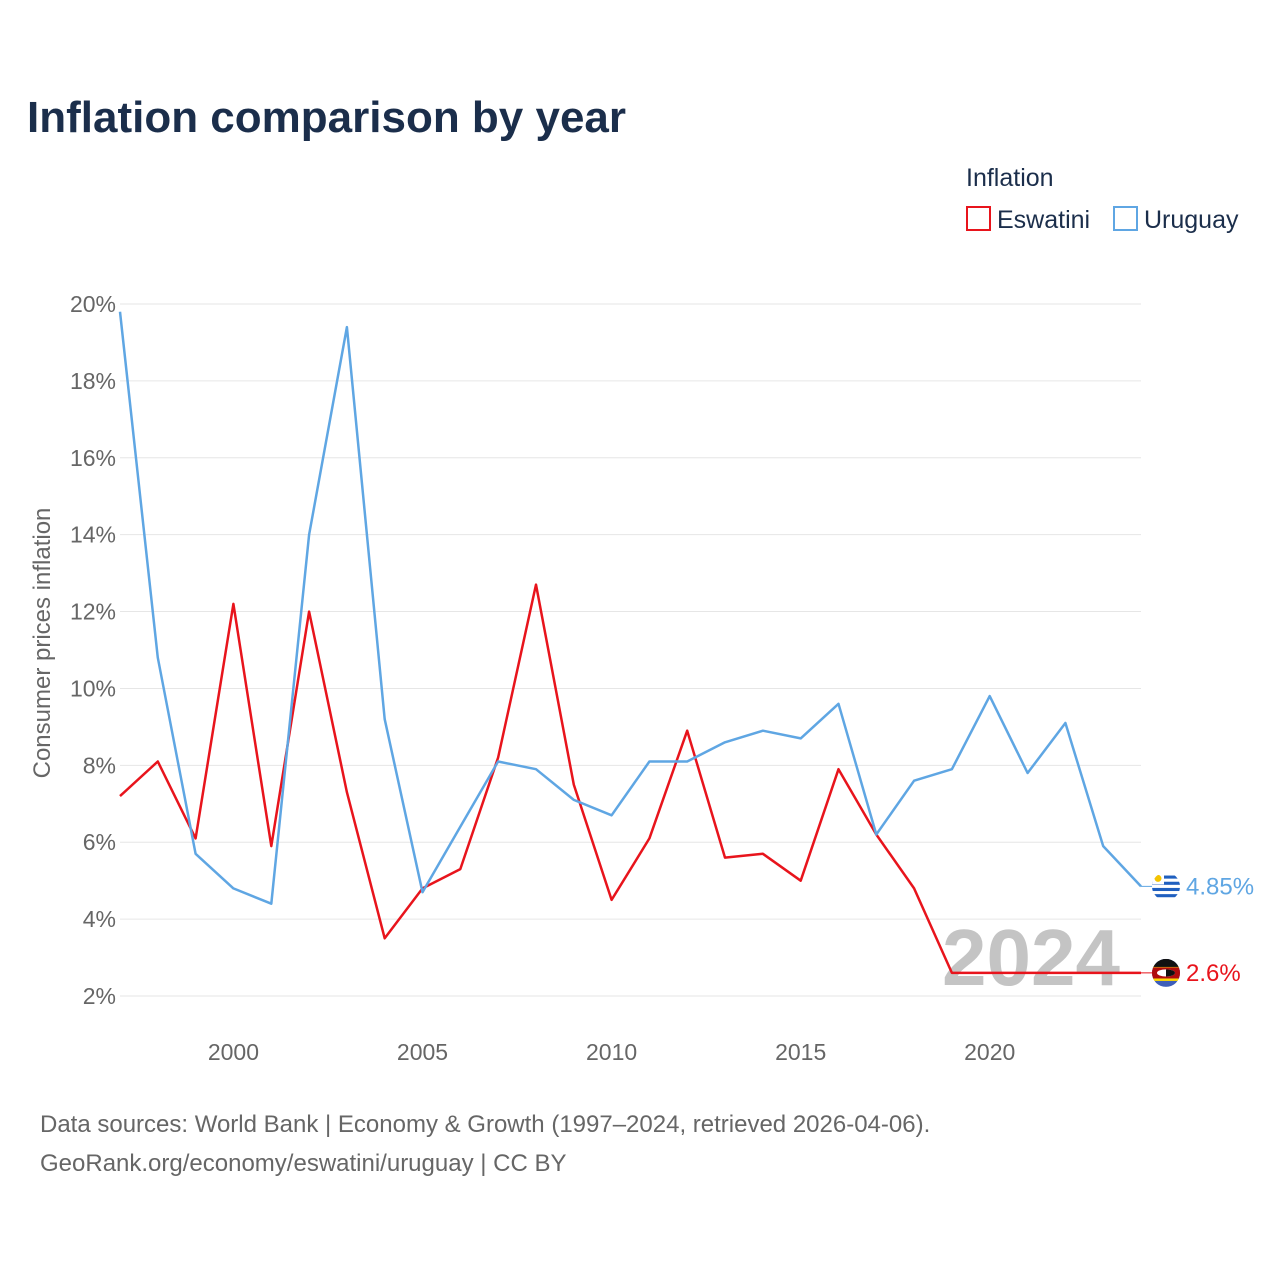 The image size is (1280, 1280). I want to click on legend-swatch-eswatini, so click(978, 218).